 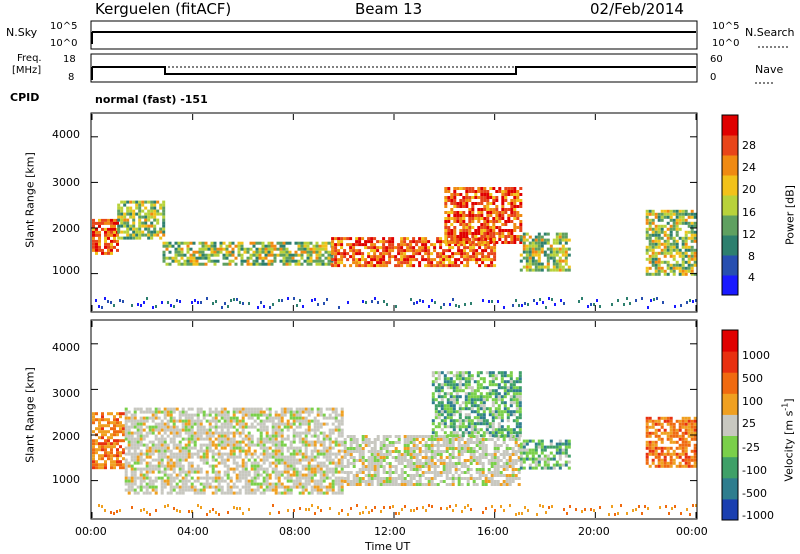 I want to click on velocity-cbar-tick-3: 25, so click(x=749, y=423).